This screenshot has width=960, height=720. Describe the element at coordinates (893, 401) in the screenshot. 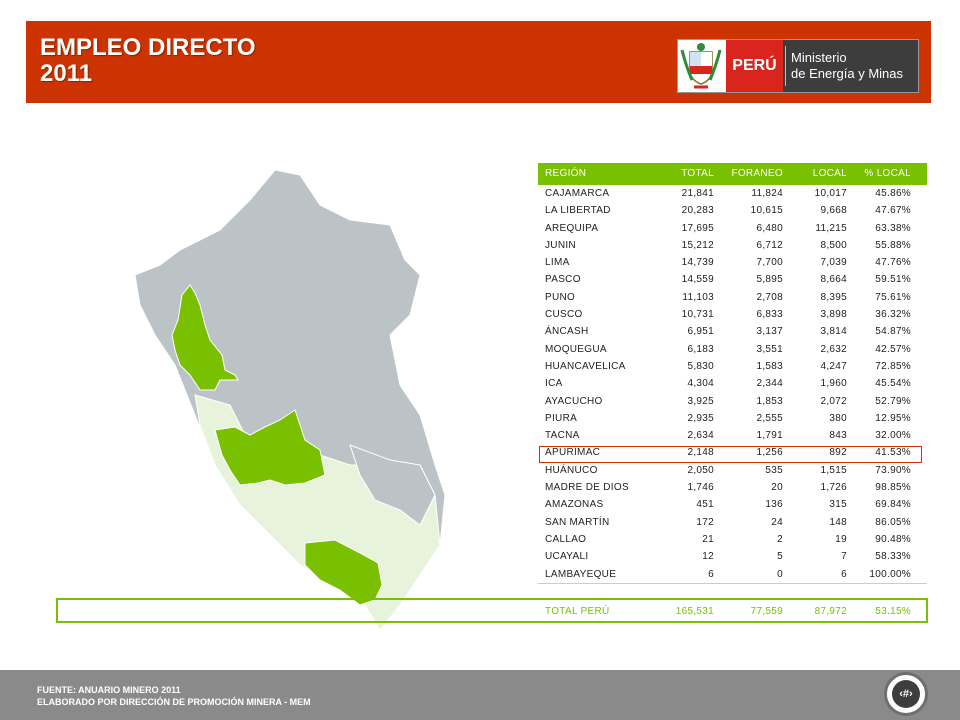

I see `percent-local-cell: 52.79%` at that location.